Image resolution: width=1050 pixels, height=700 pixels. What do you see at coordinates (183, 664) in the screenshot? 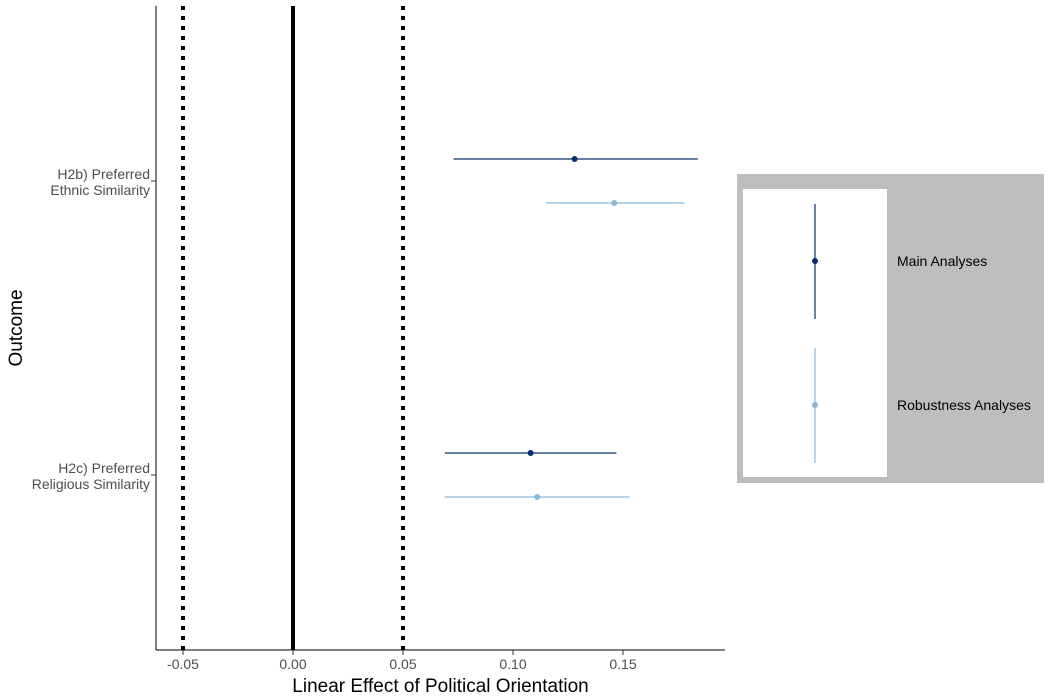
I see `x-tick-label: -0.05` at bounding box center [183, 664].